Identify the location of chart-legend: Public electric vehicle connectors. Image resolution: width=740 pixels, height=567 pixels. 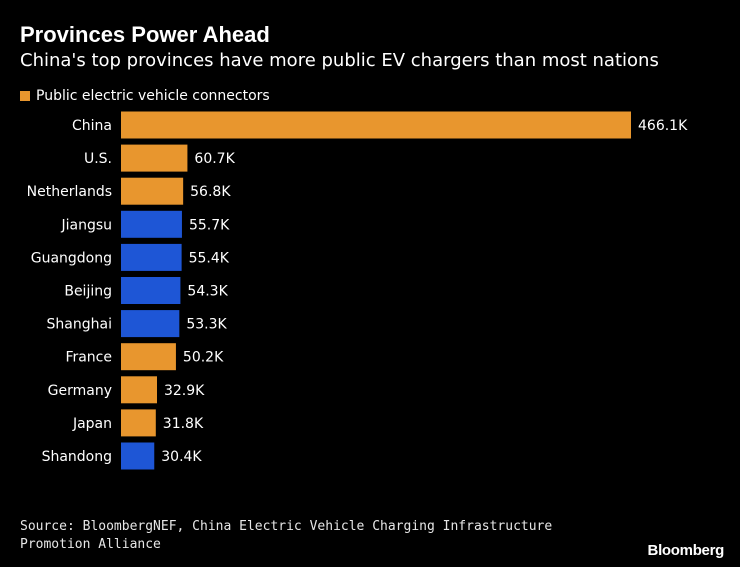
(145, 96).